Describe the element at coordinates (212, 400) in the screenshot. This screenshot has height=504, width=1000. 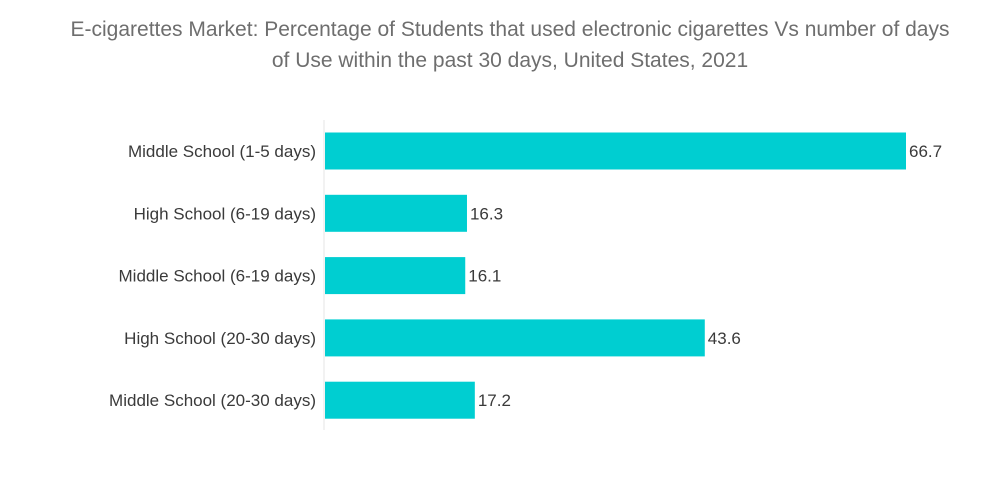
I see `category-label: Middle School (20-30 days)` at that location.